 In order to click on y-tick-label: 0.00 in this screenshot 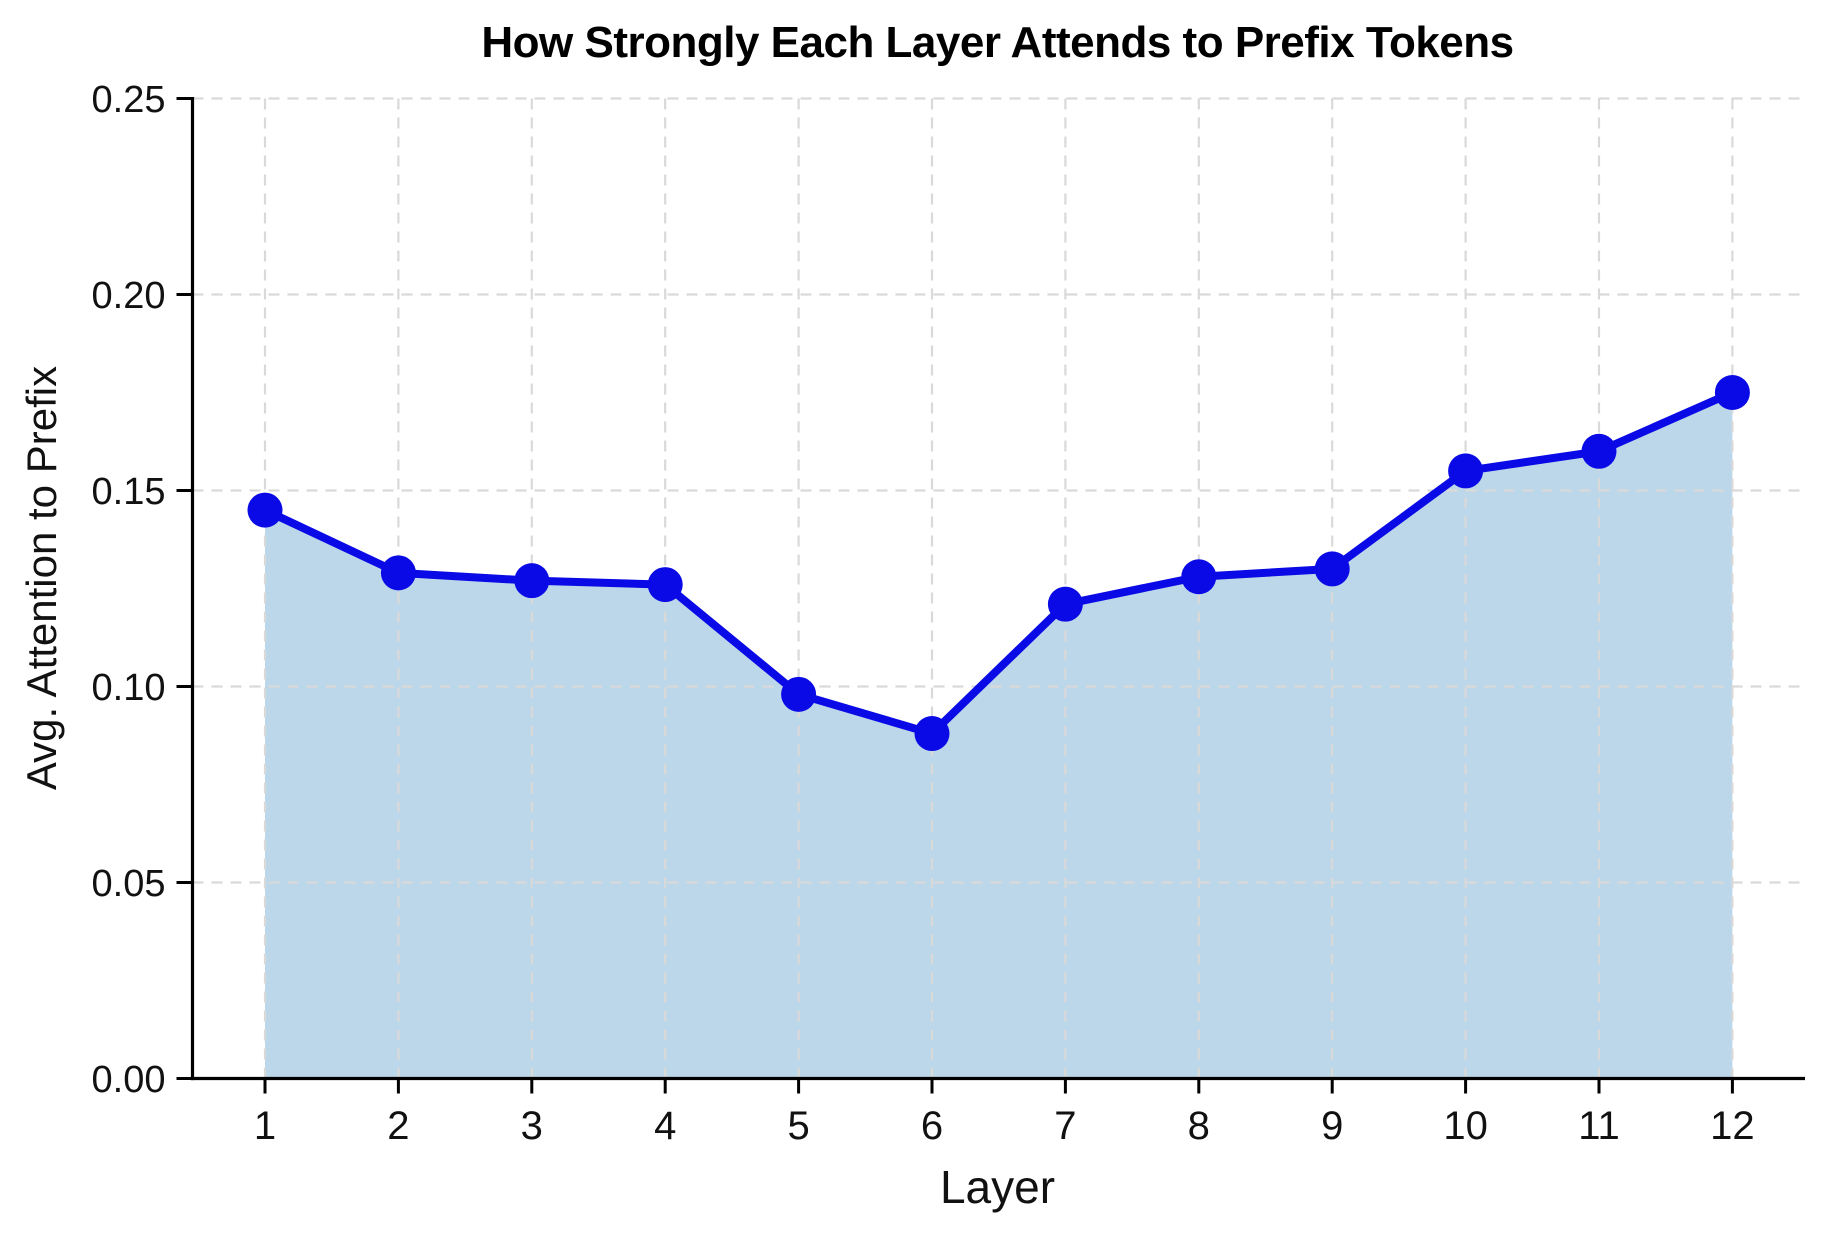, I will do `click(129, 1080)`.